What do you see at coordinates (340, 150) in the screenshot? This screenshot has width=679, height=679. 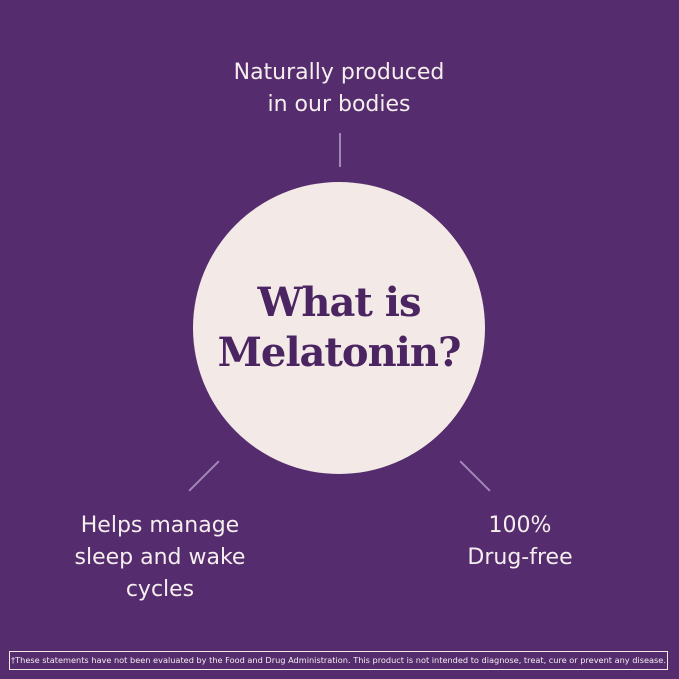 I see `connector-line-top` at bounding box center [340, 150].